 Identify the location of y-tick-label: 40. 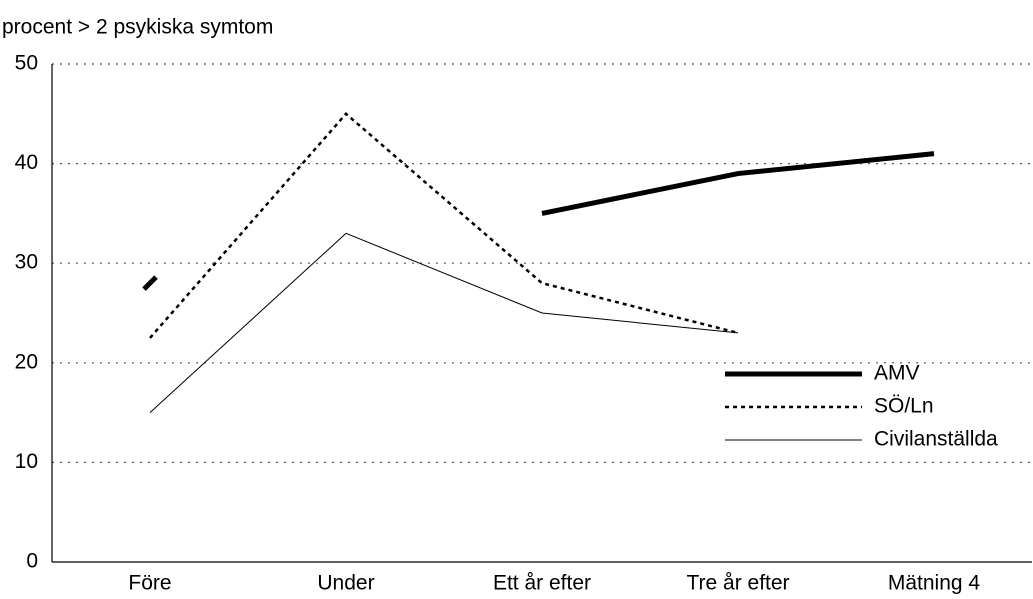
(26, 162).